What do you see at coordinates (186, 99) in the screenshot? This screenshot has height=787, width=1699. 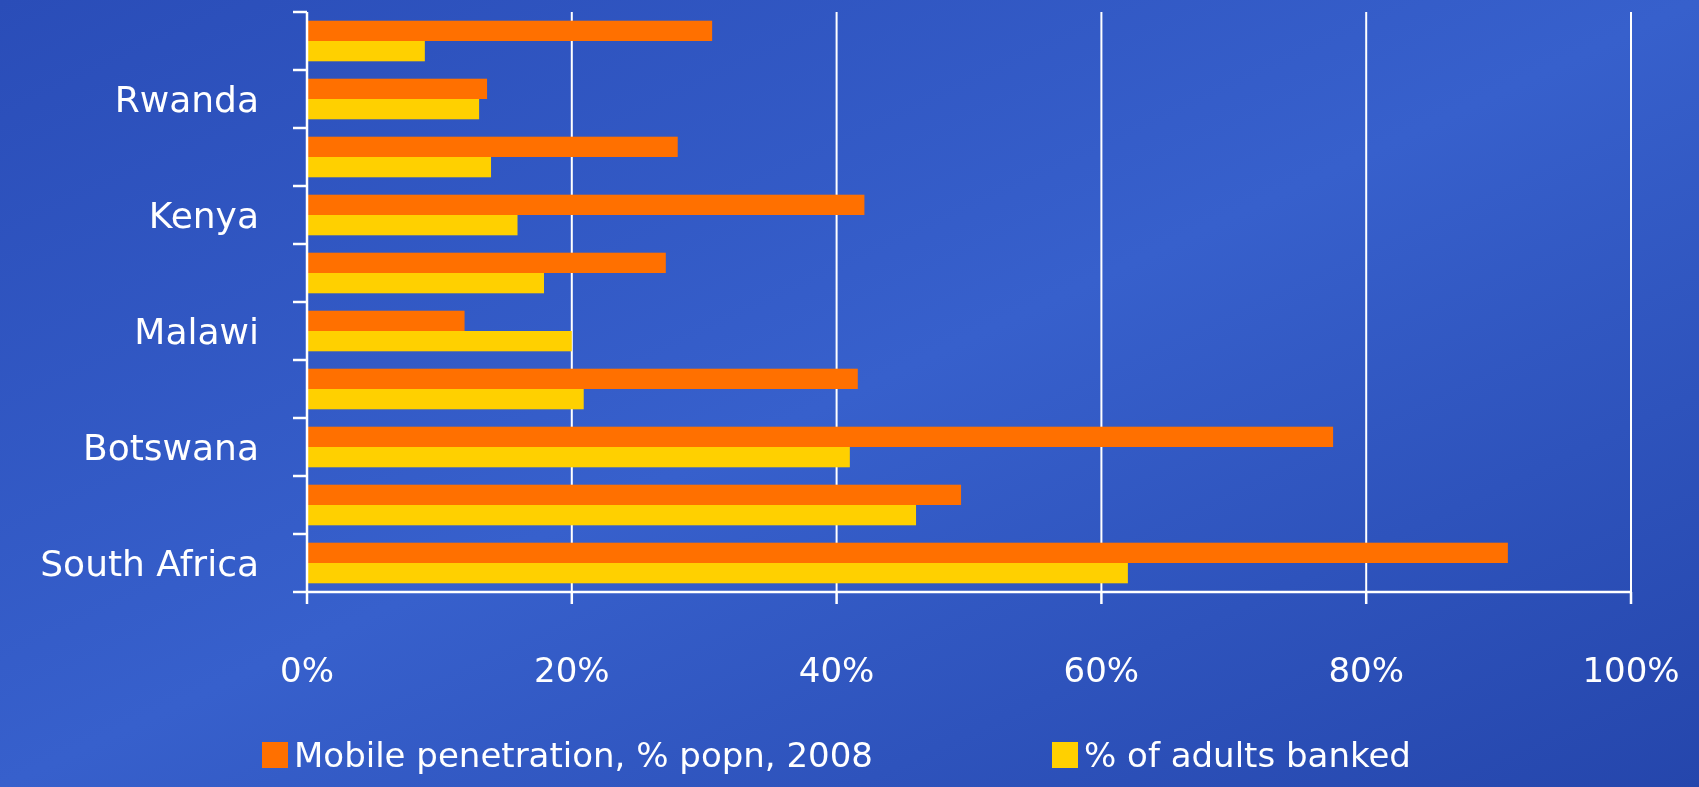 I see `y-tick-label: Rwanda` at bounding box center [186, 99].